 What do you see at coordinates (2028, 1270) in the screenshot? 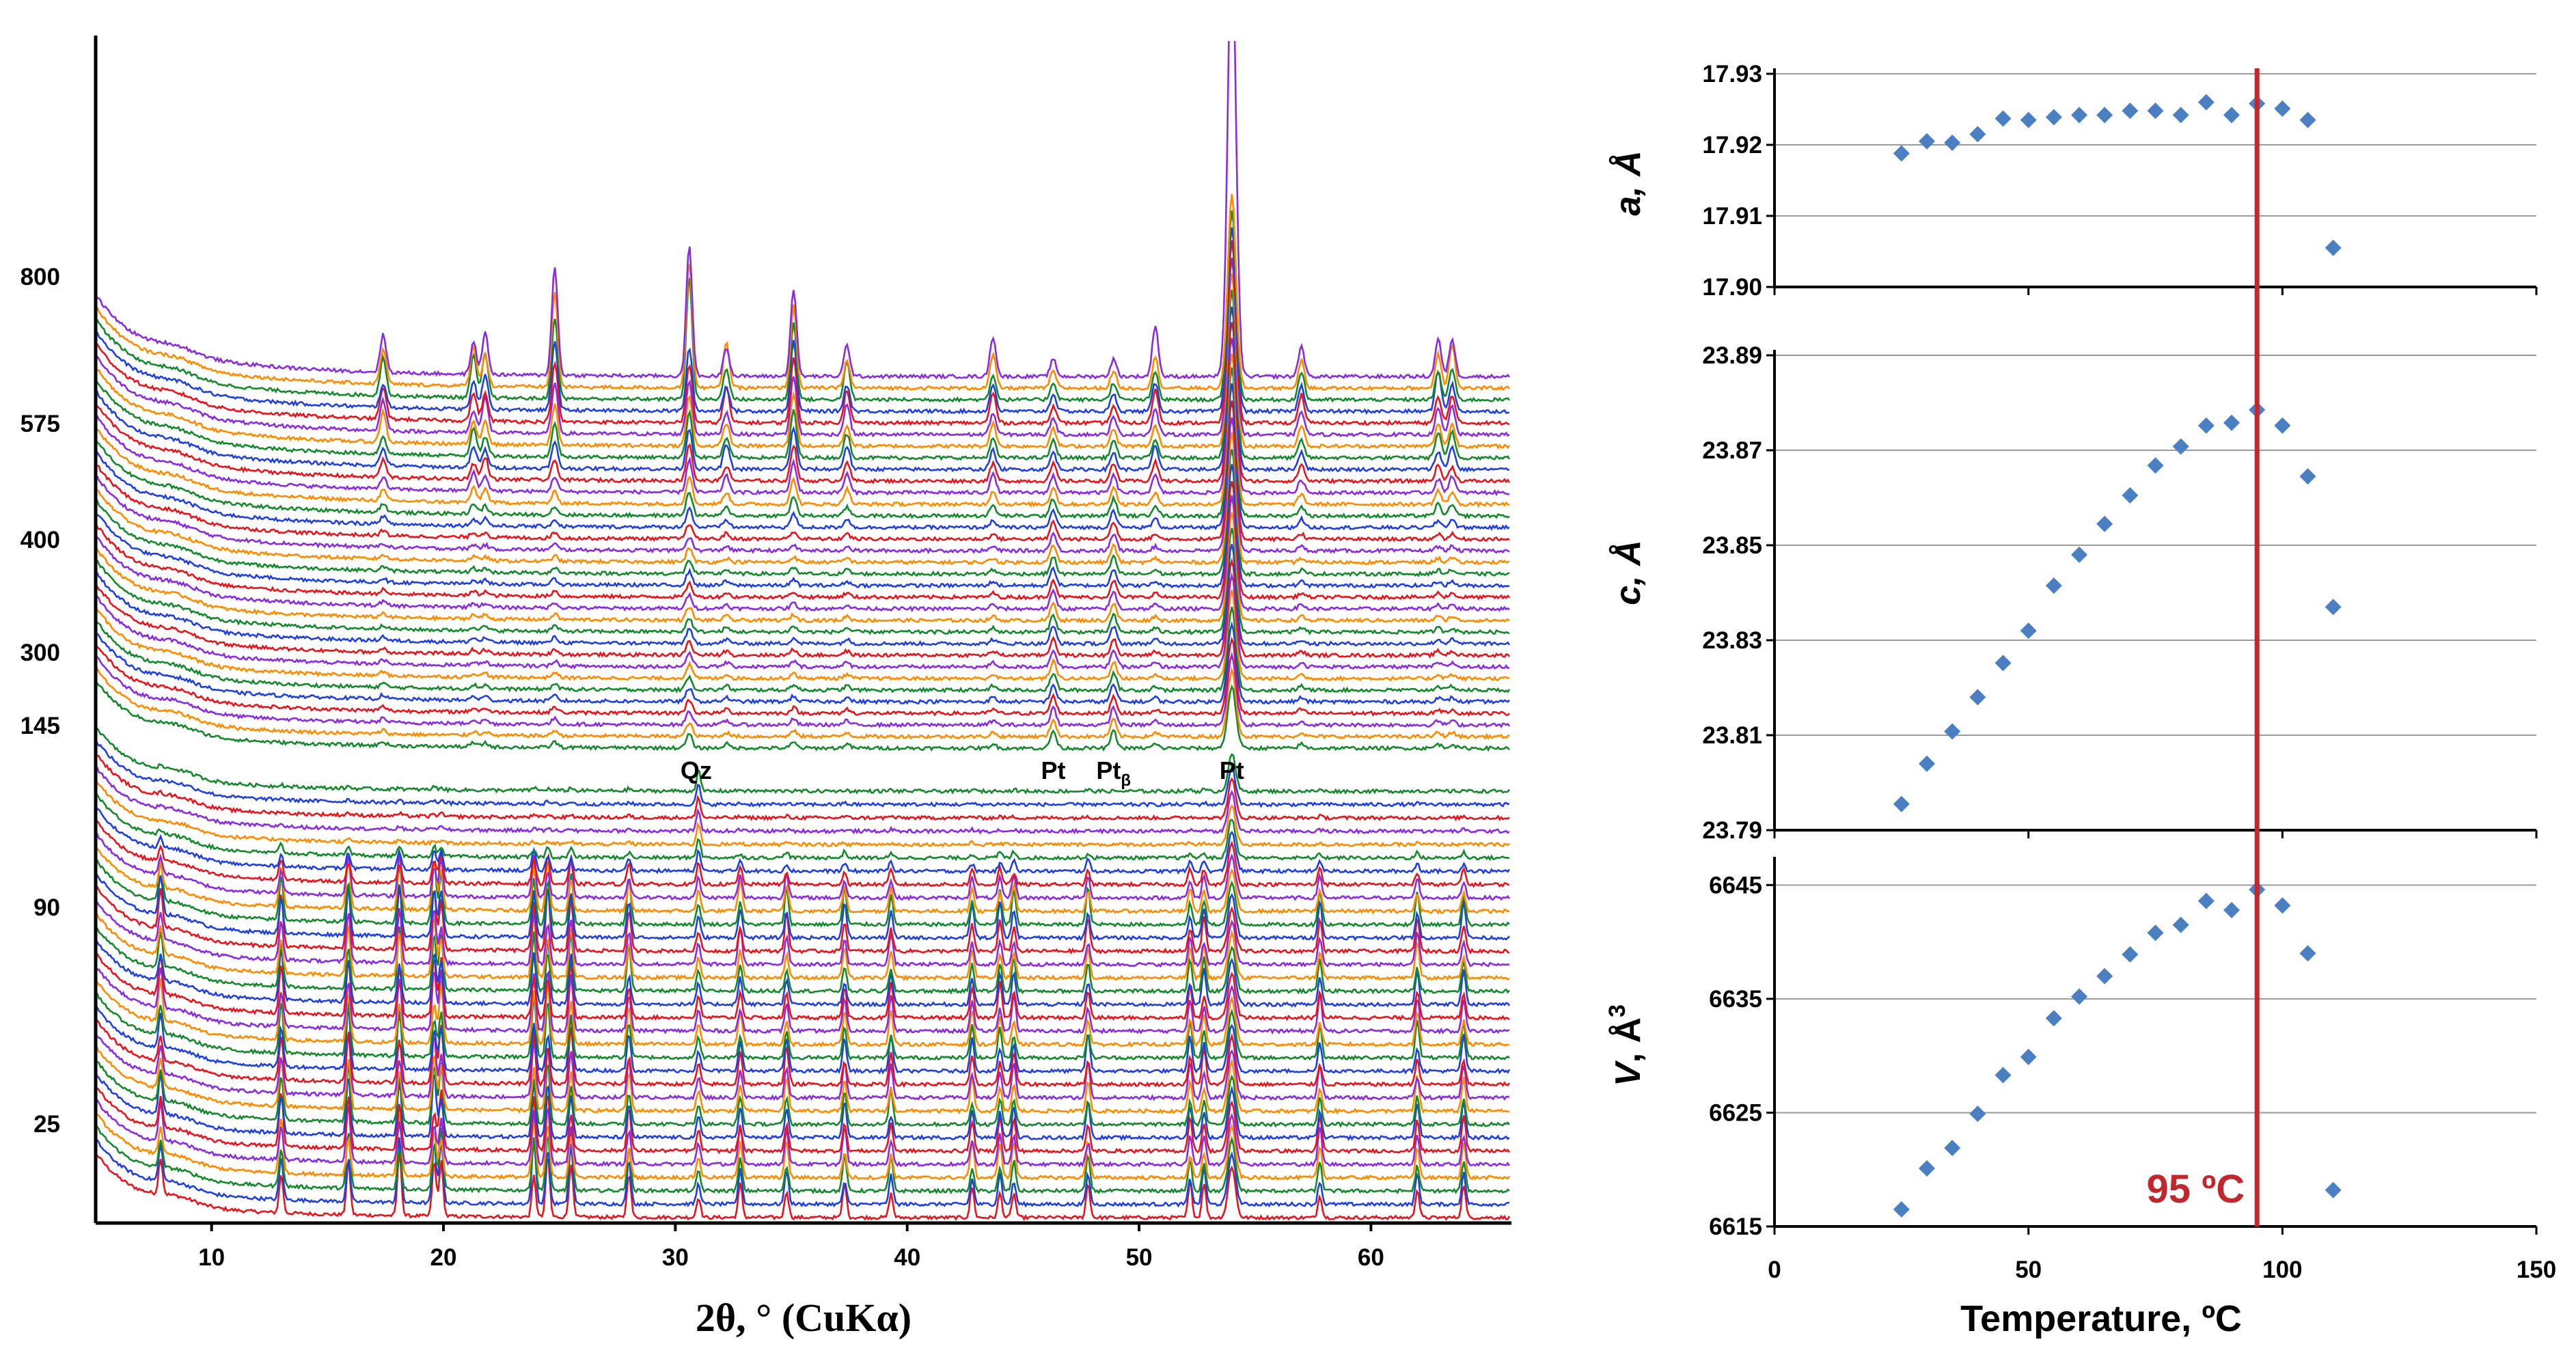
I see `temperature-tick-label: 50` at bounding box center [2028, 1270].